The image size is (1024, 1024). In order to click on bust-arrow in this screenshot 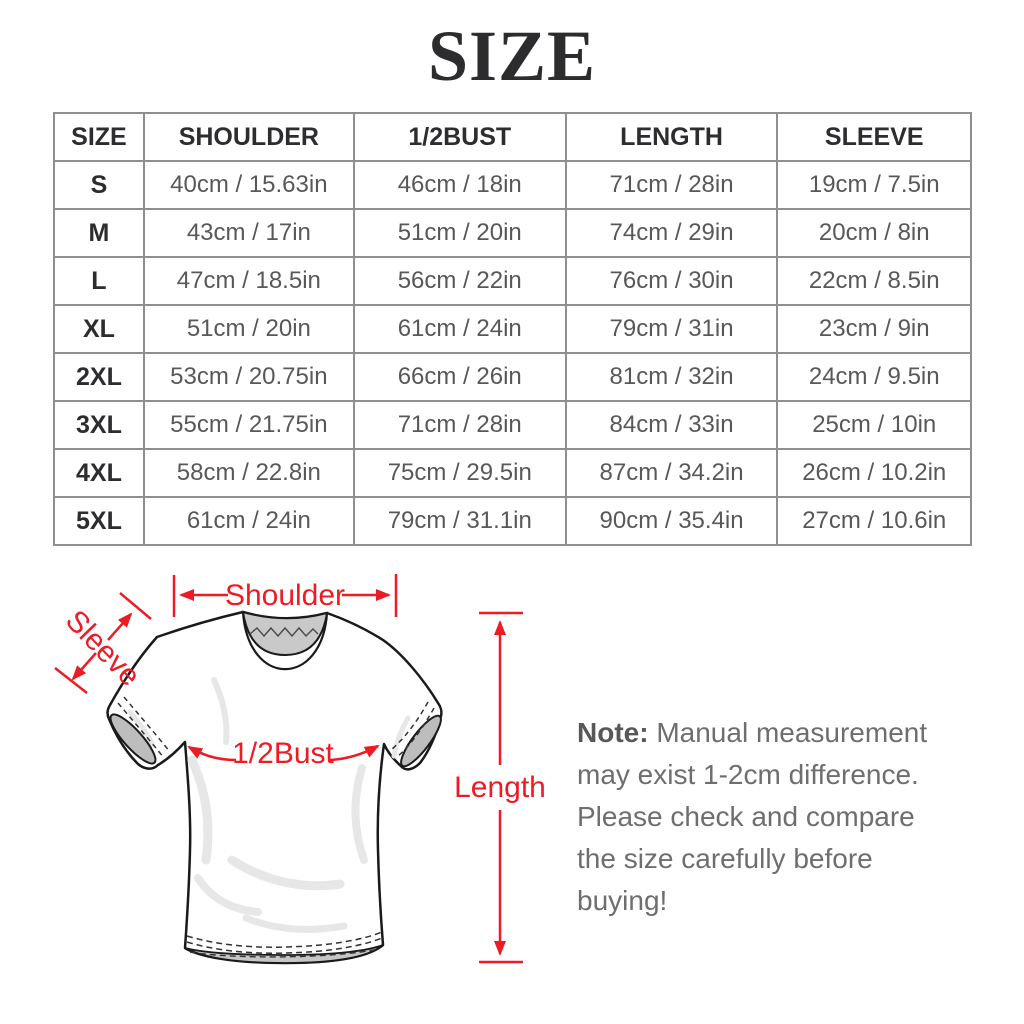, I will do `click(283, 753)`.